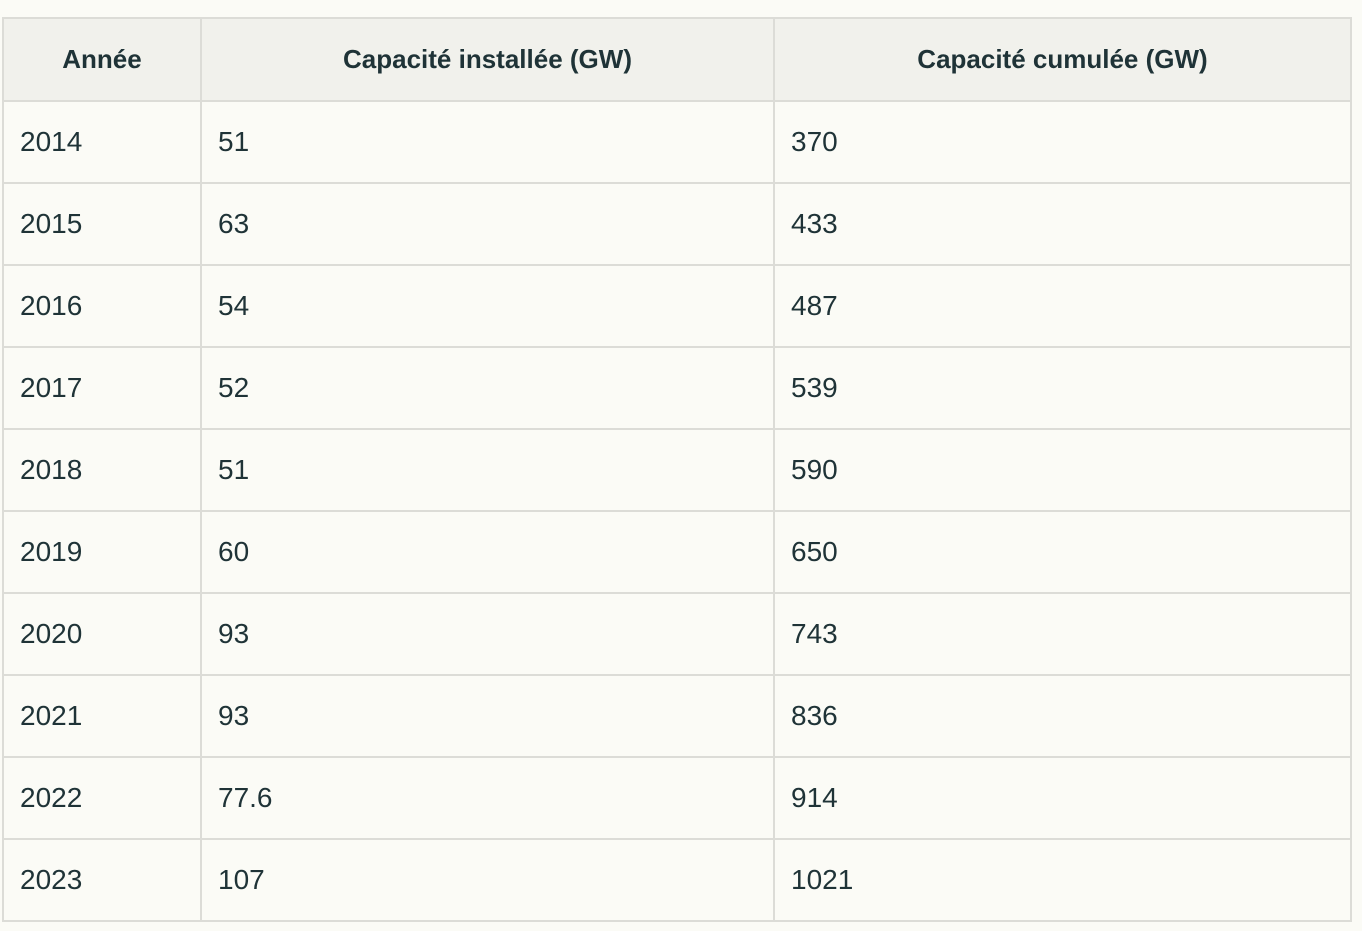  What do you see at coordinates (102, 306) in the screenshot?
I see `cell-annee: 2016` at bounding box center [102, 306].